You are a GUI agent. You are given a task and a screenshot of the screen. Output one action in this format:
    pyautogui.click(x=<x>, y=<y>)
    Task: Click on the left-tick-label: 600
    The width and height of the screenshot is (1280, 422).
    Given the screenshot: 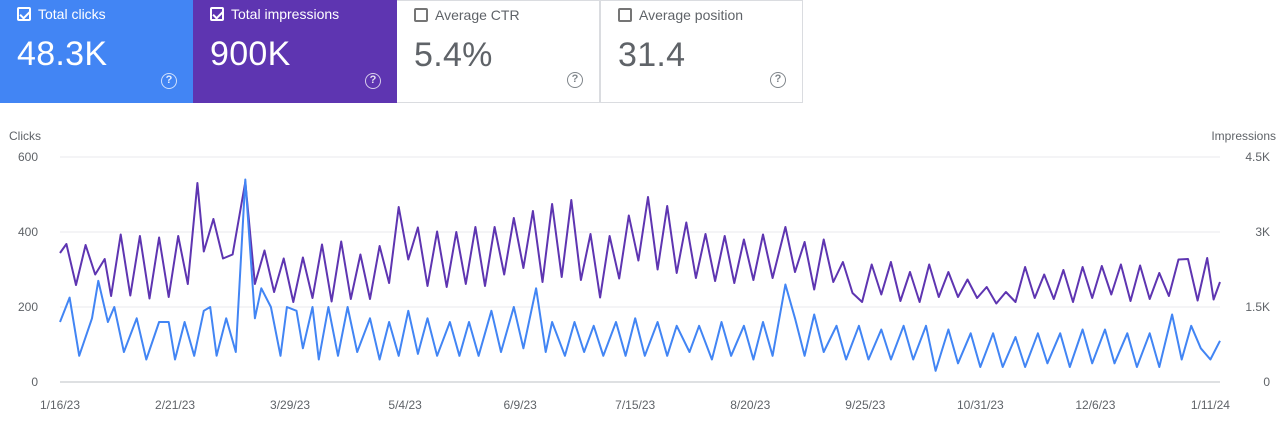 What is the action you would take?
    pyautogui.click(x=28, y=157)
    